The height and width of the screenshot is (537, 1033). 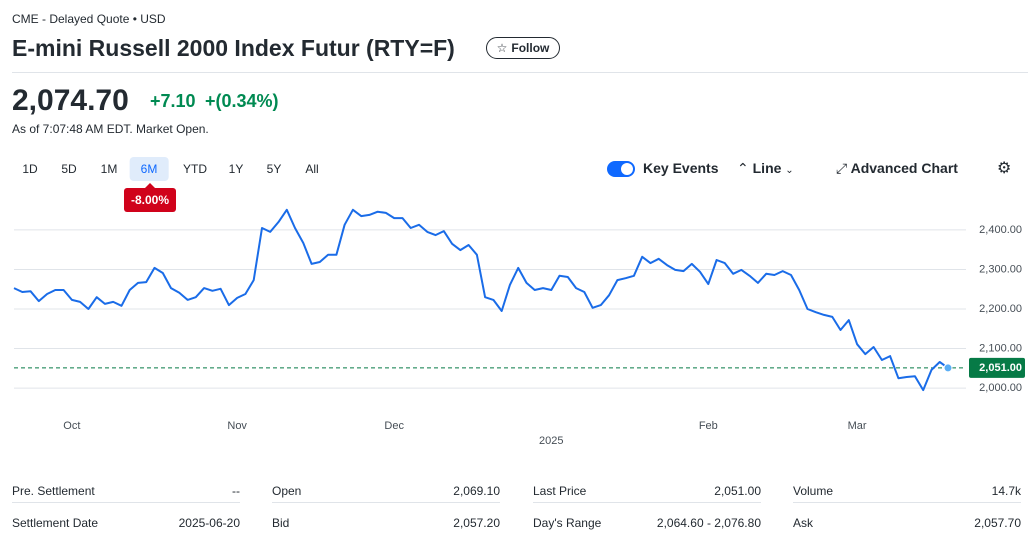 I want to click on follow-button: ☆ Follow, so click(x=523, y=48).